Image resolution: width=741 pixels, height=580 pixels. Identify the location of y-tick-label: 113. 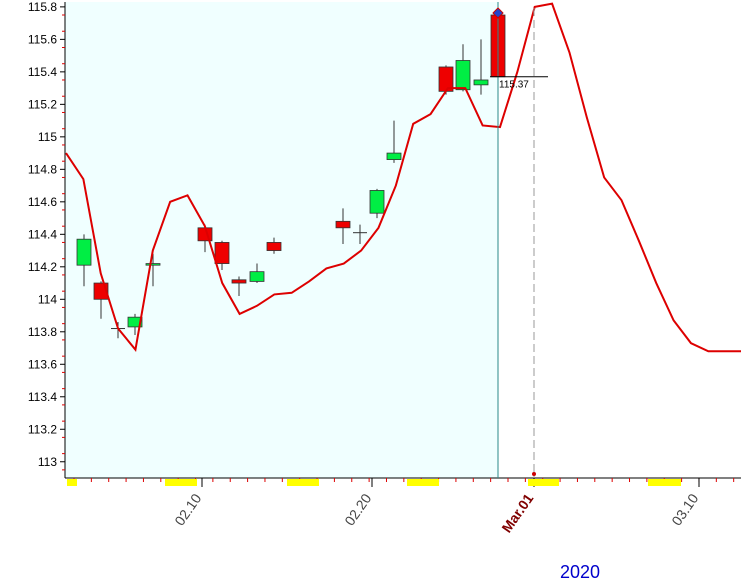
(47, 462).